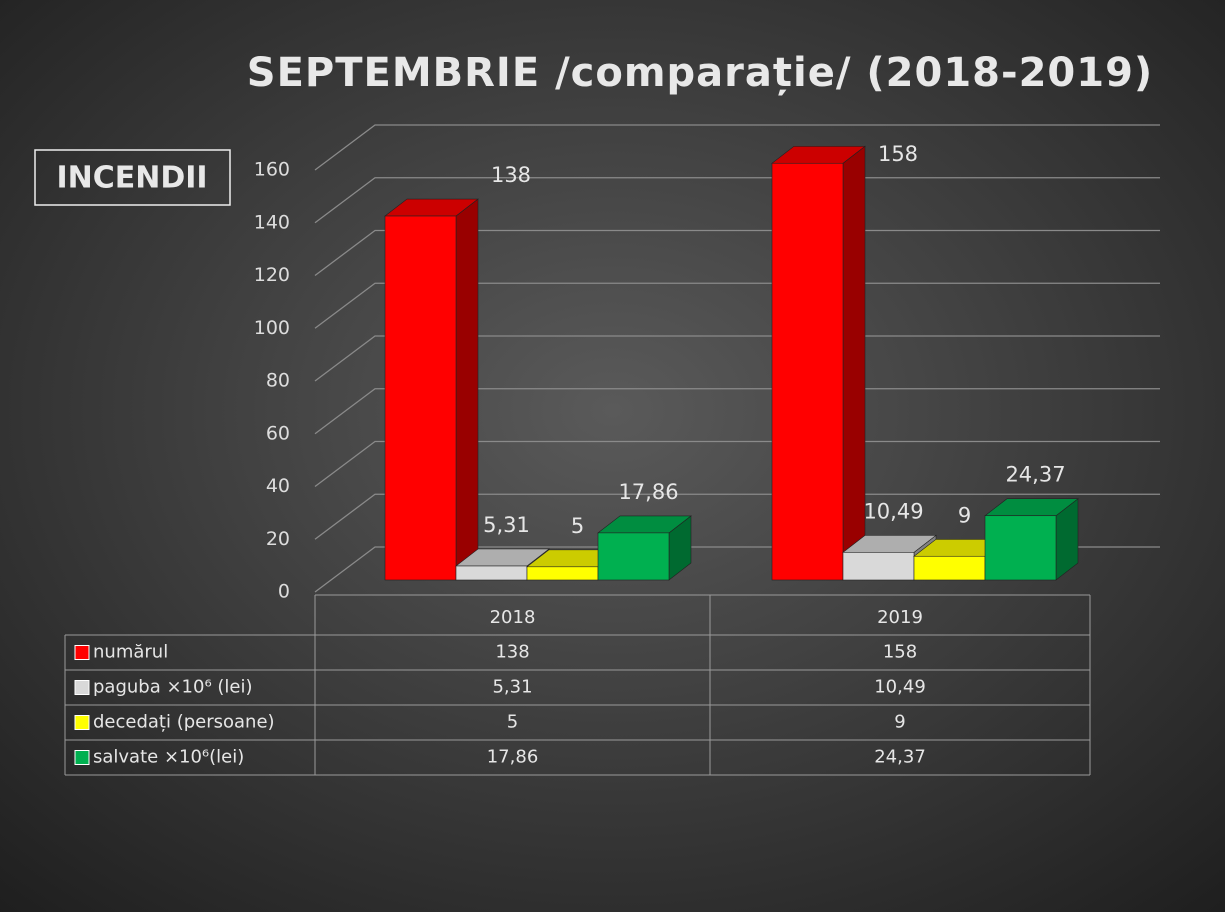  Describe the element at coordinates (130, 652) in the screenshot. I see `legend-label: numărul` at that location.